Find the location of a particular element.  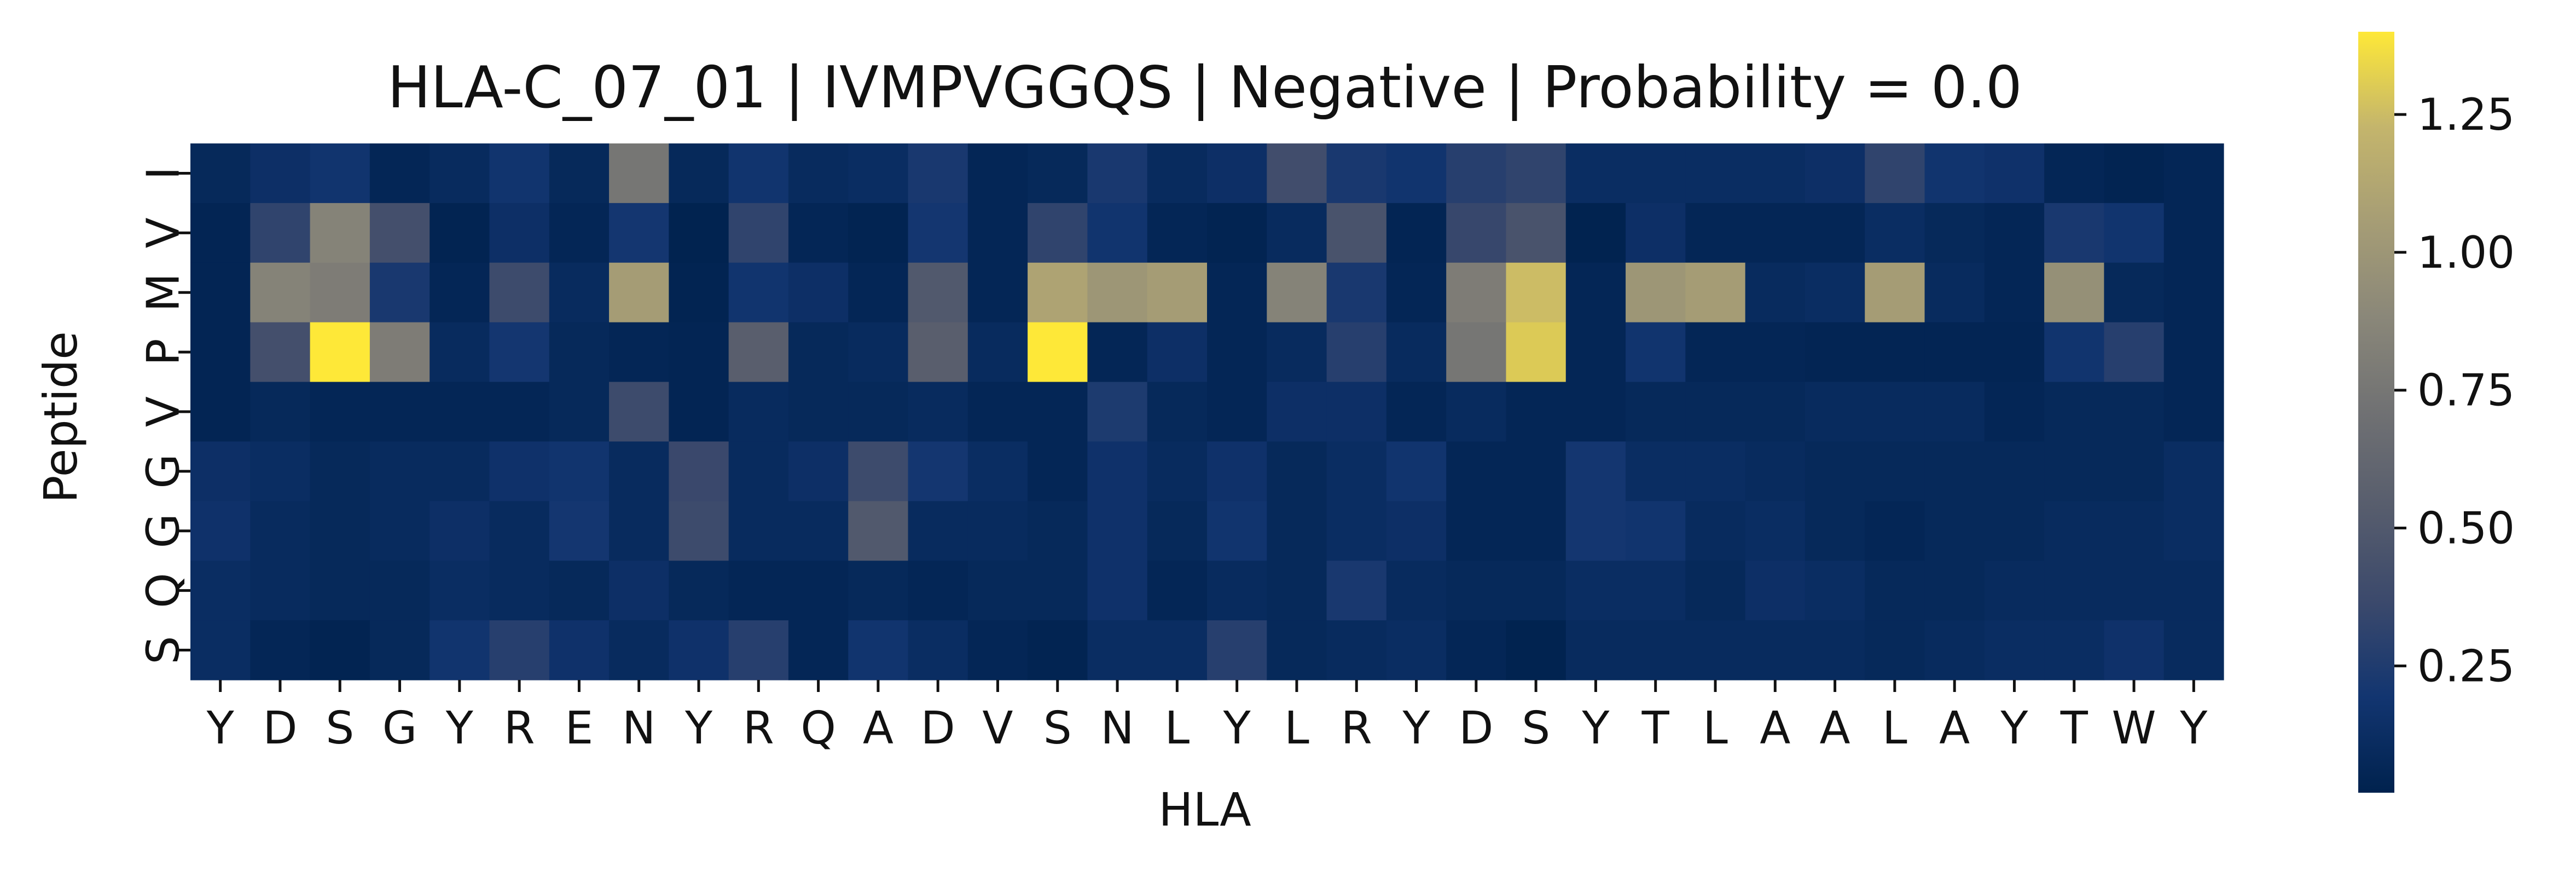

colorbar-tick-label: 1.25 is located at coordinates (2466, 114).